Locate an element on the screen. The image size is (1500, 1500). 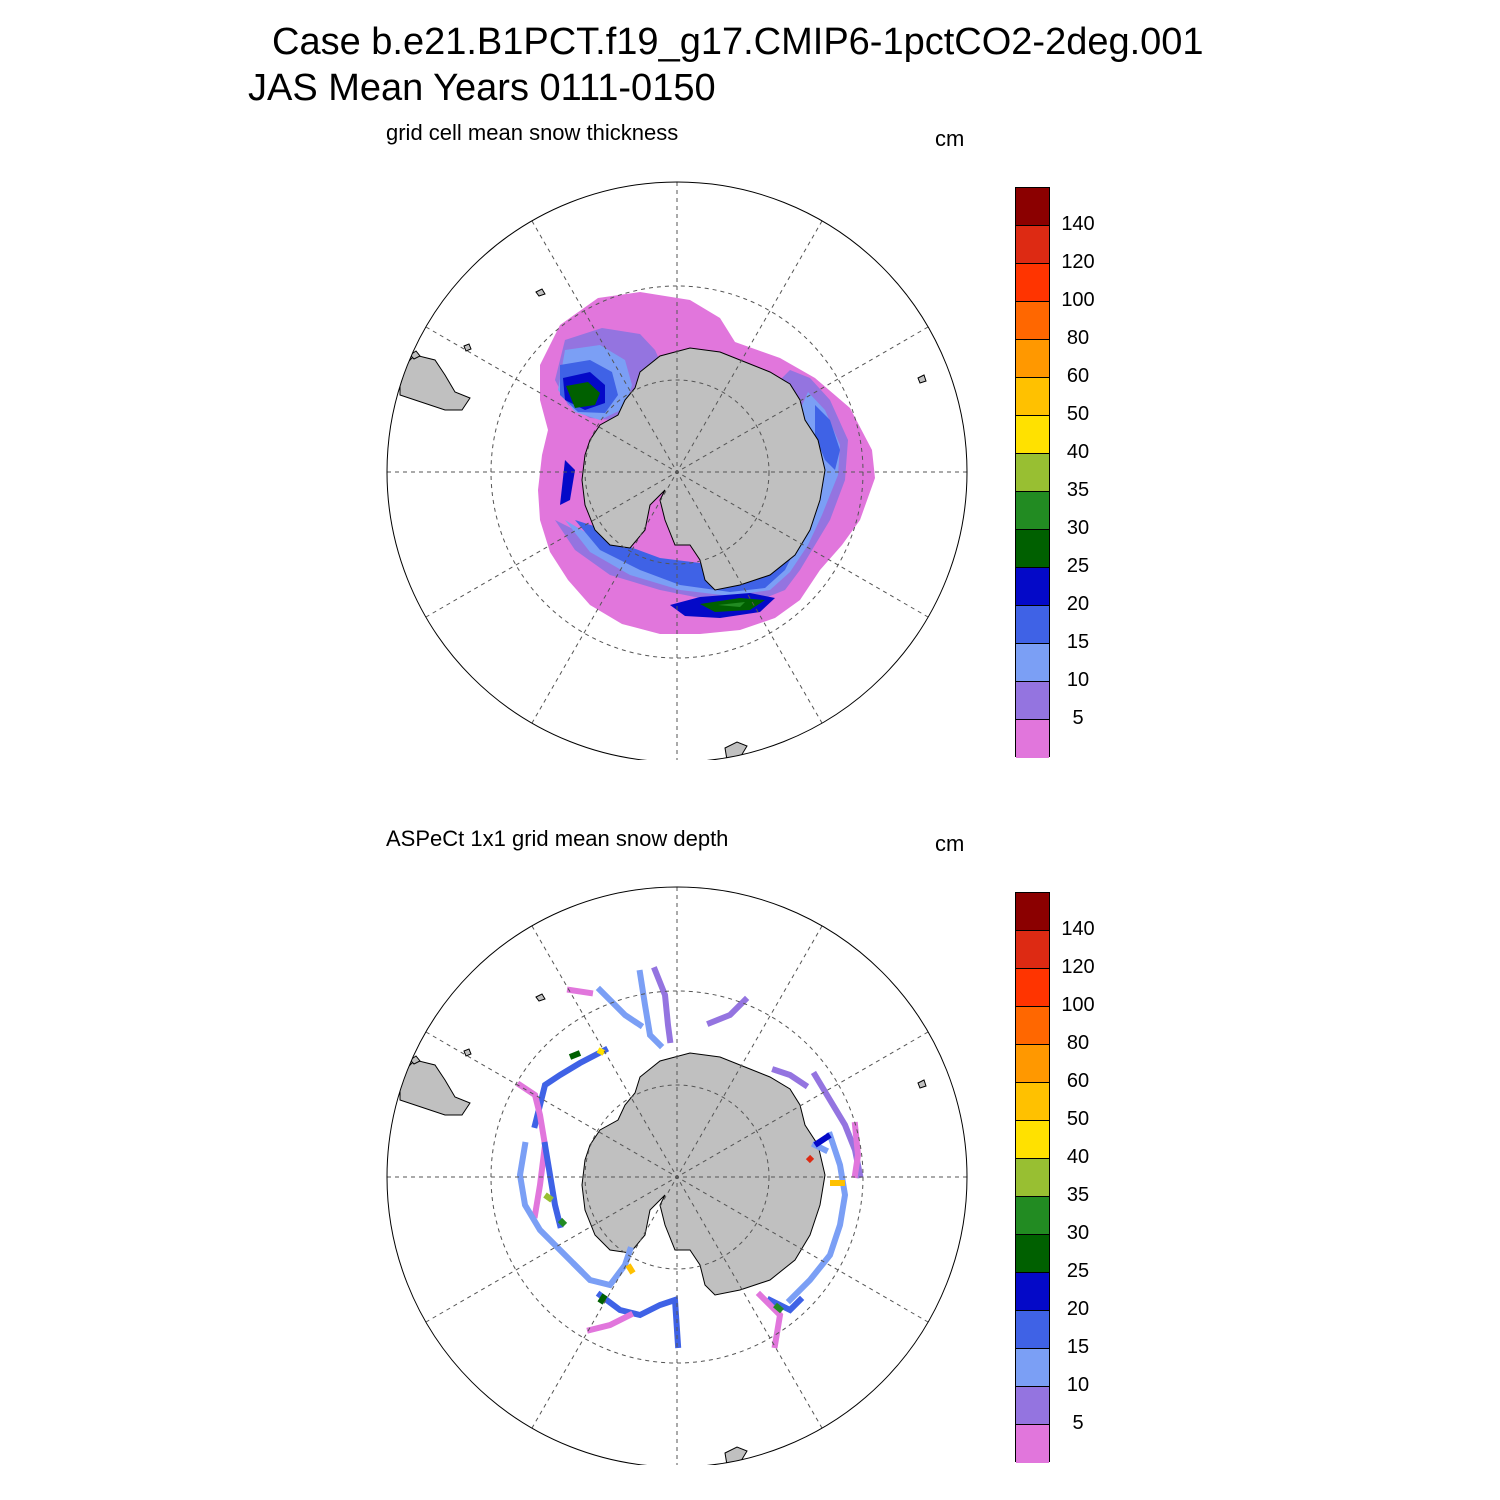
colorbar-tick-label: 50 is located at coordinates (1078, 1119).